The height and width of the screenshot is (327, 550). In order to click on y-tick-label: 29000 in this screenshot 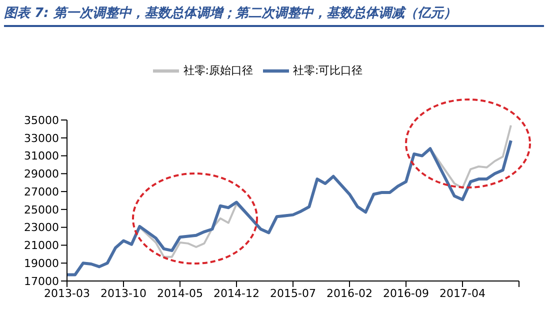, I will do `click(41, 174)`.